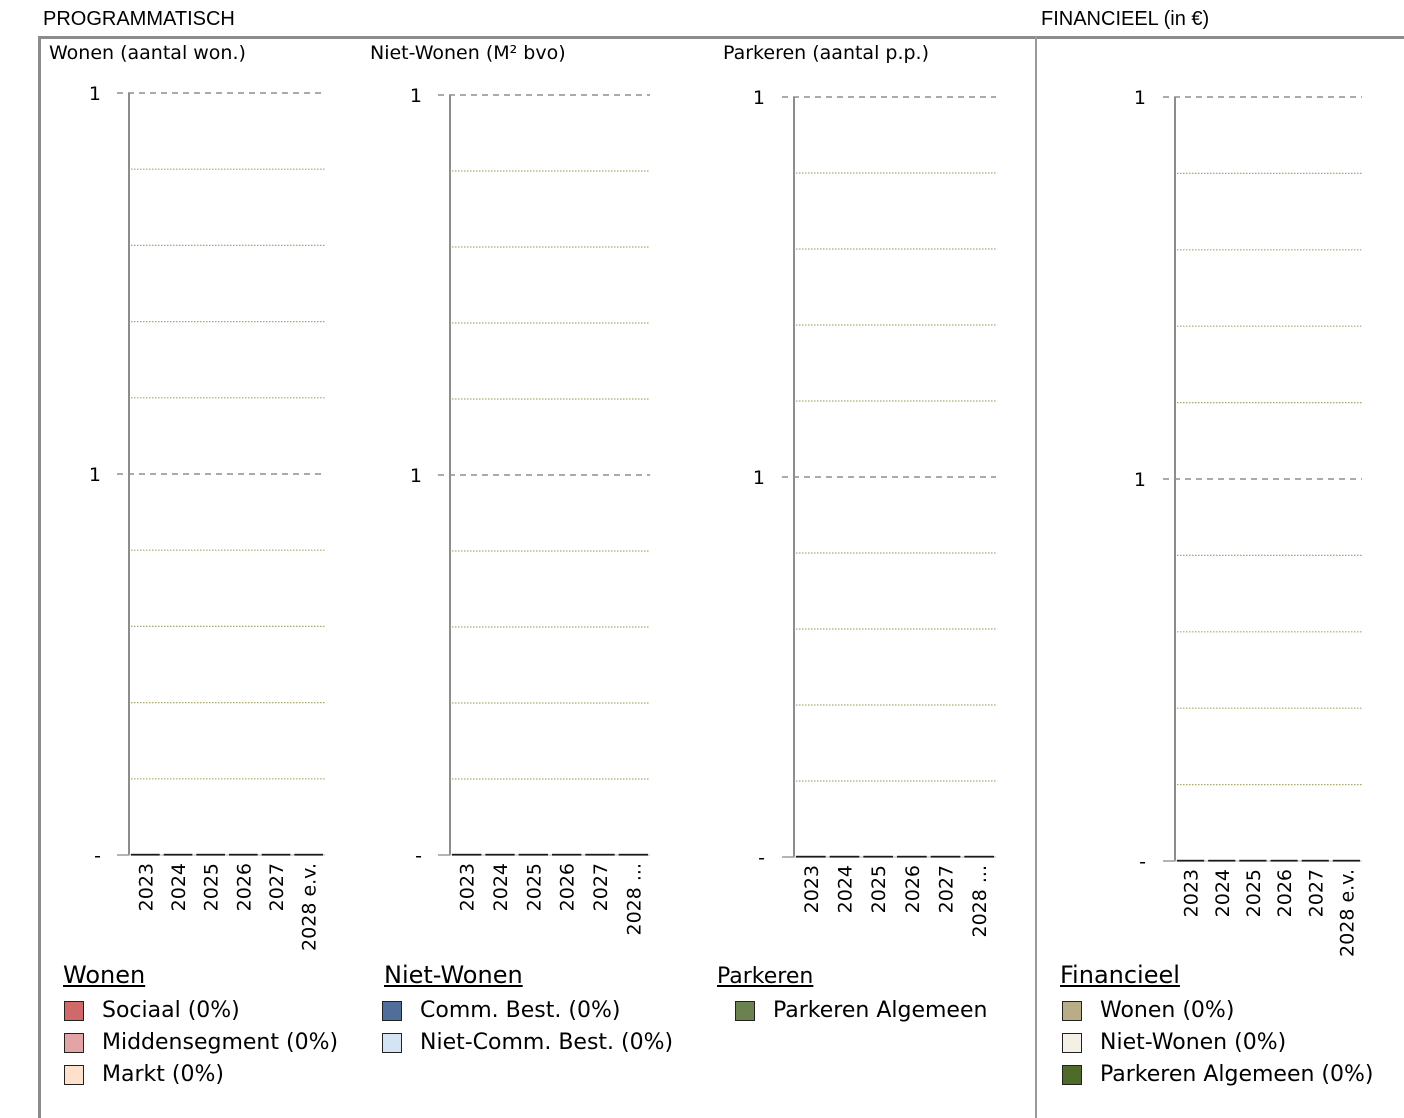 This screenshot has height=1118, width=1404. Describe the element at coordinates (104, 975) in the screenshot. I see `legend-title-wonen: Wonen` at that location.